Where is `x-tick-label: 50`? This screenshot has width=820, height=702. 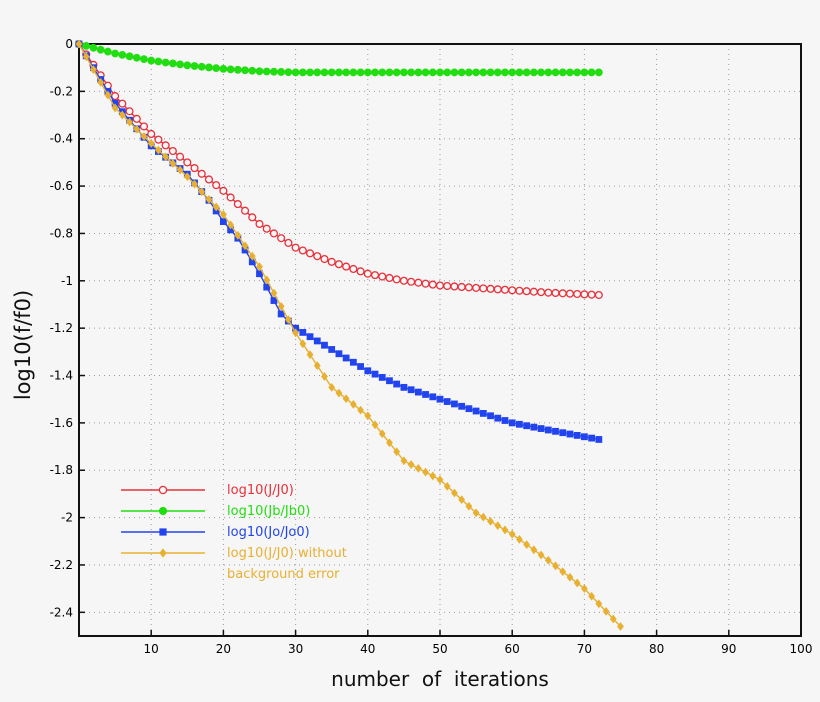 x-tick-label: 50 is located at coordinates (439, 649).